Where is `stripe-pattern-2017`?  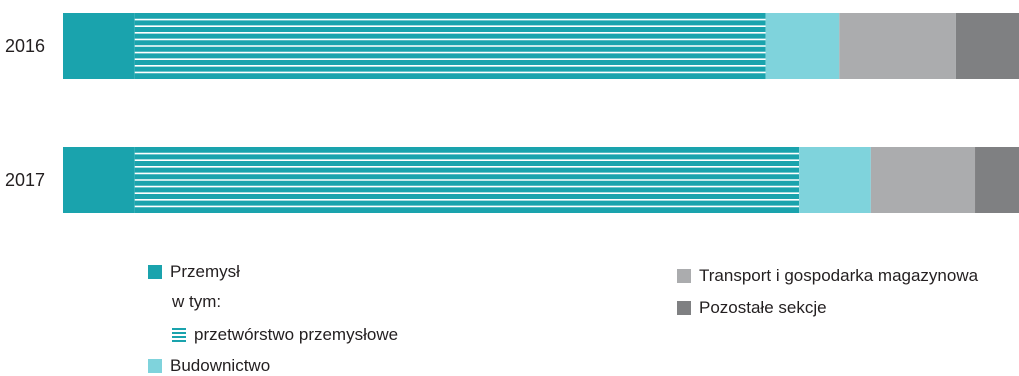 stripe-pattern-2017 is located at coordinates (467, 180).